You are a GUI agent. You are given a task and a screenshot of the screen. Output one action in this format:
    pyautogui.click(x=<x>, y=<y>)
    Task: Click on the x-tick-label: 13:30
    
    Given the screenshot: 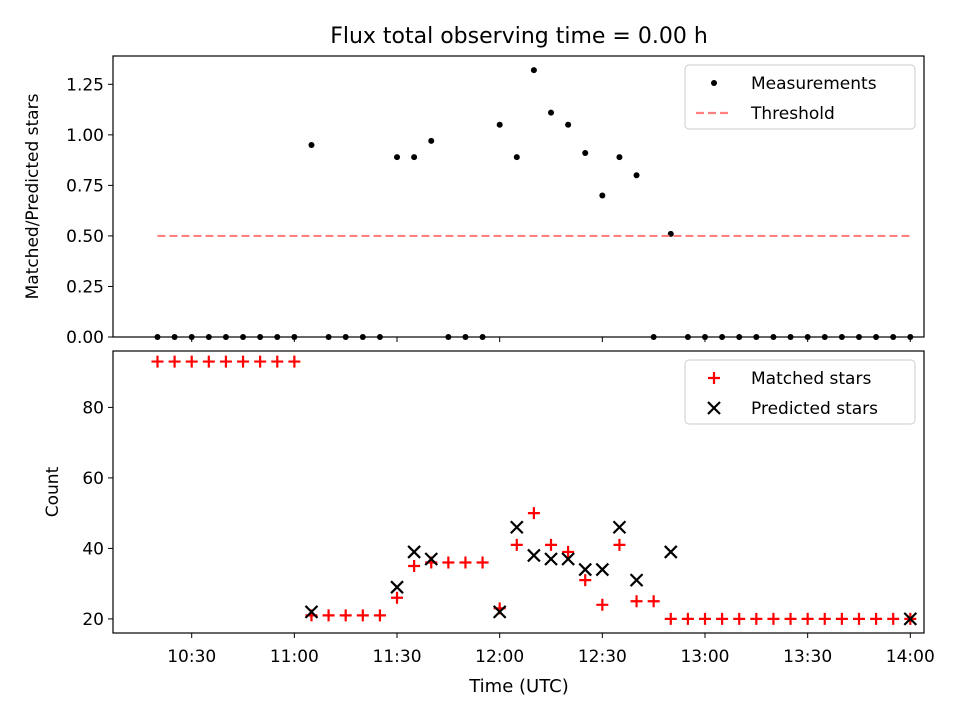 What is the action you would take?
    pyautogui.click(x=807, y=657)
    